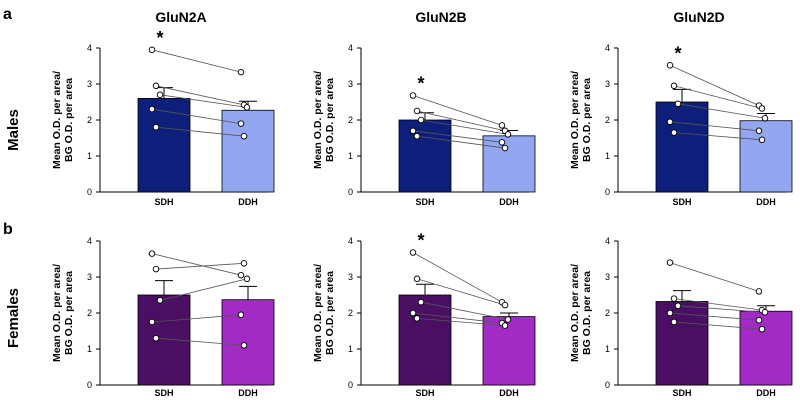  What do you see at coordinates (7, 14) in the screenshot?
I see `panel-letter-a: a` at bounding box center [7, 14].